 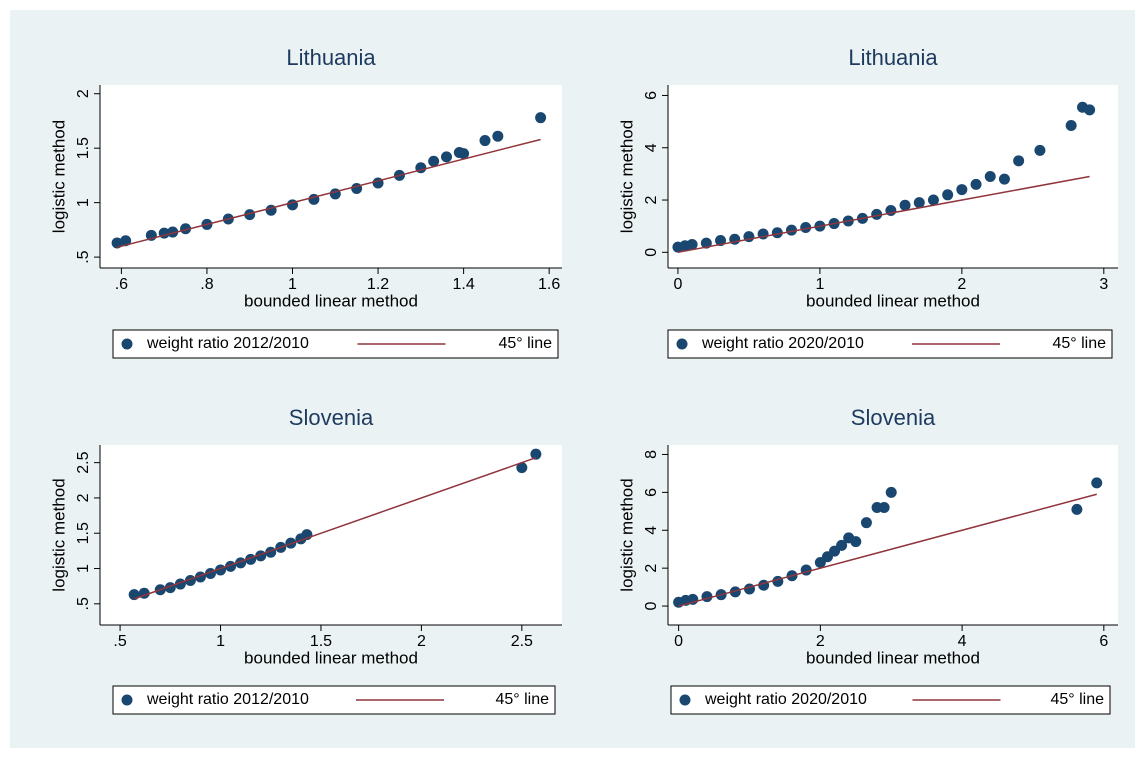 I want to click on x-tick-label: 2.5, so click(x=522, y=641).